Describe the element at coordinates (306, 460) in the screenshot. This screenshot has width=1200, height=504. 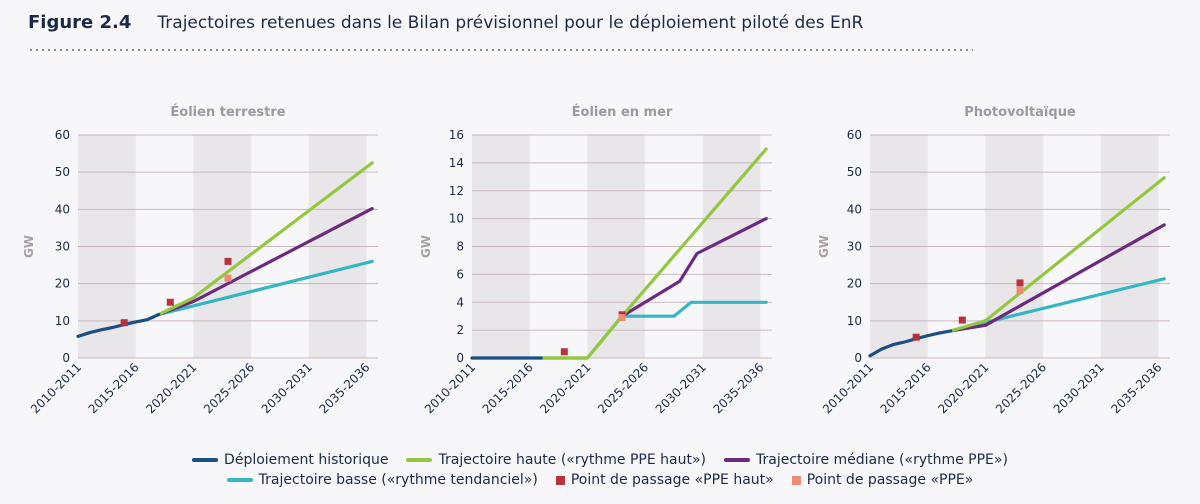
I see `legend-label-historique: Déploiement historique` at that location.